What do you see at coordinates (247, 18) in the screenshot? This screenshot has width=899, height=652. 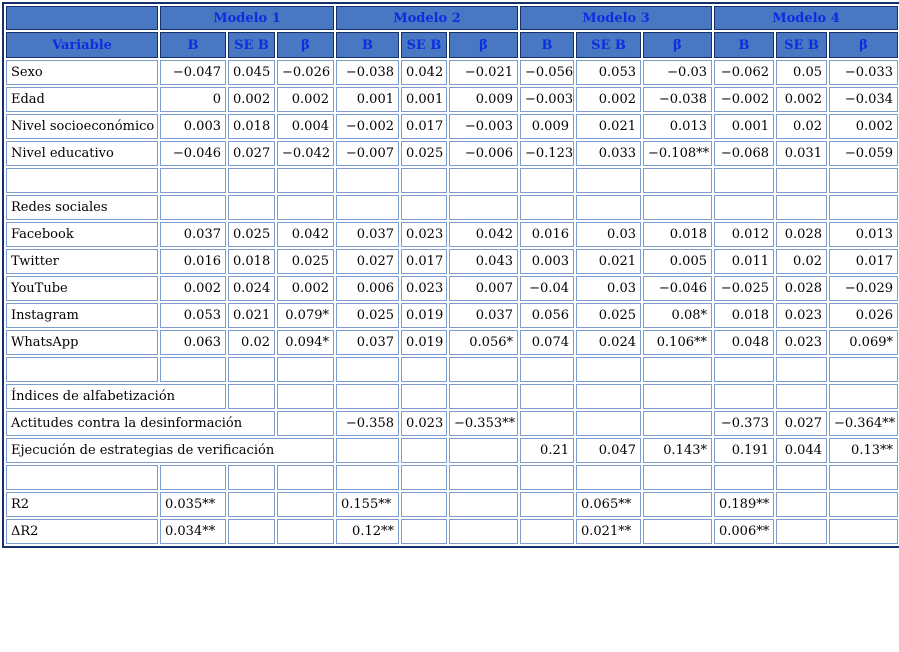 I see `model-header-1: Modelo 1` at bounding box center [247, 18].